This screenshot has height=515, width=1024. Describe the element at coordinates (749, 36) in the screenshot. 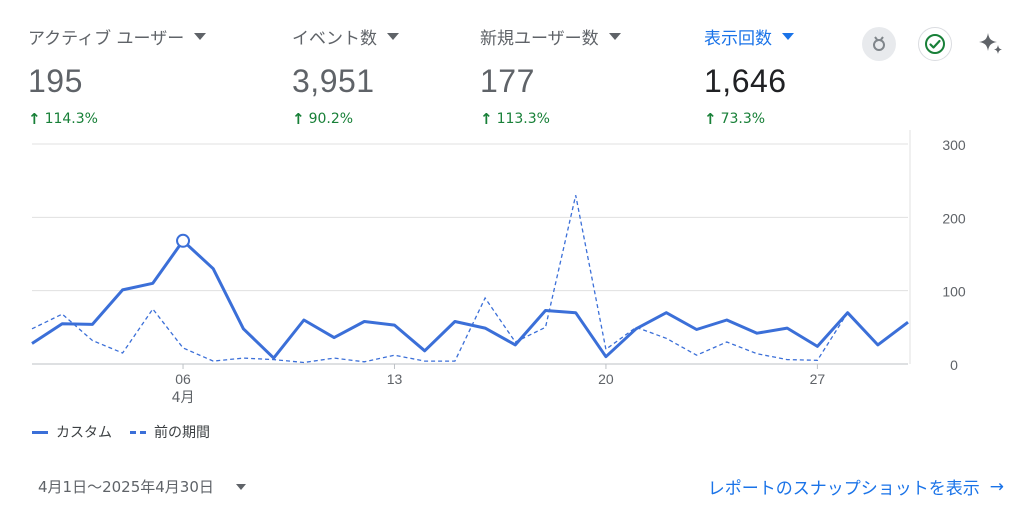

I see `metric-label: 表示回数` at that location.